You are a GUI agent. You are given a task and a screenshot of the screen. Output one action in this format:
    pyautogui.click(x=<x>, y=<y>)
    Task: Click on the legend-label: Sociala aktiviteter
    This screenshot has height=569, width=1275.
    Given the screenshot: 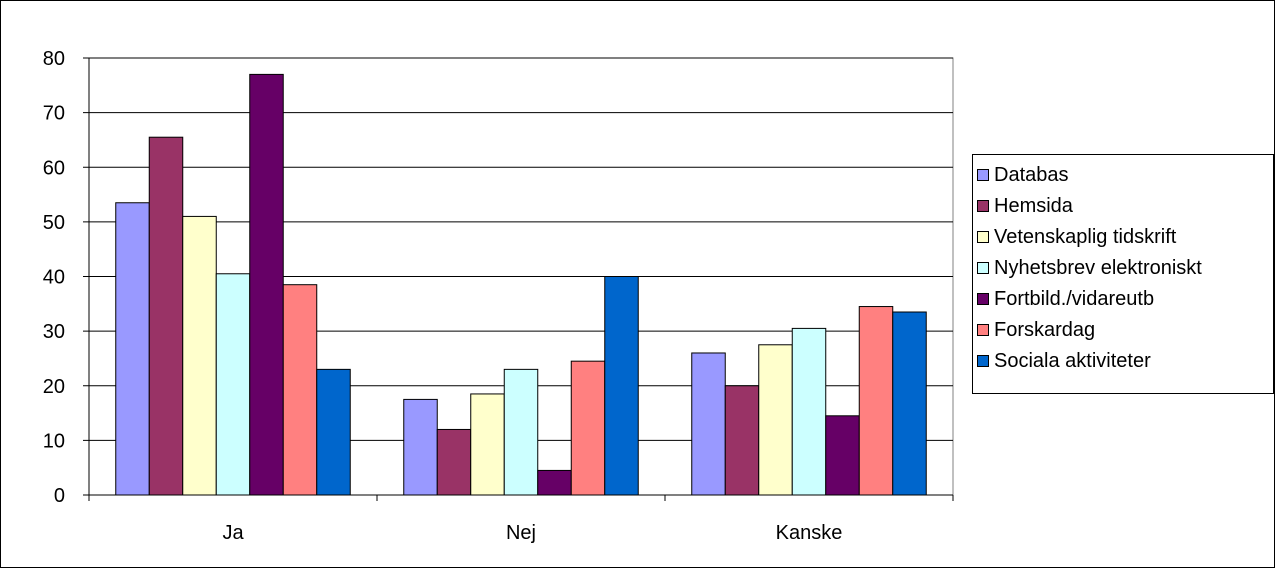 What is the action you would take?
    pyautogui.click(x=1072, y=361)
    